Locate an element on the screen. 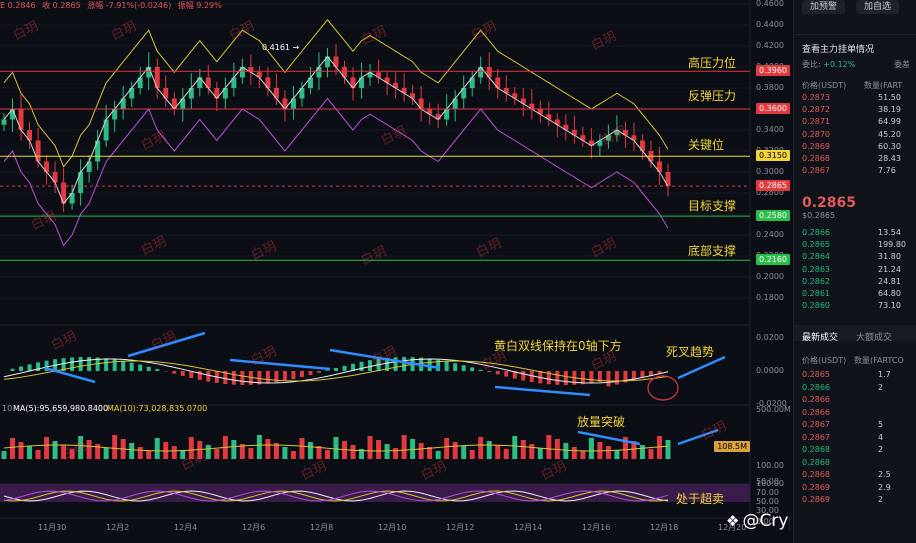 This screenshot has height=543, width=916. time-axis-tick: 12月10 is located at coordinates (392, 527).